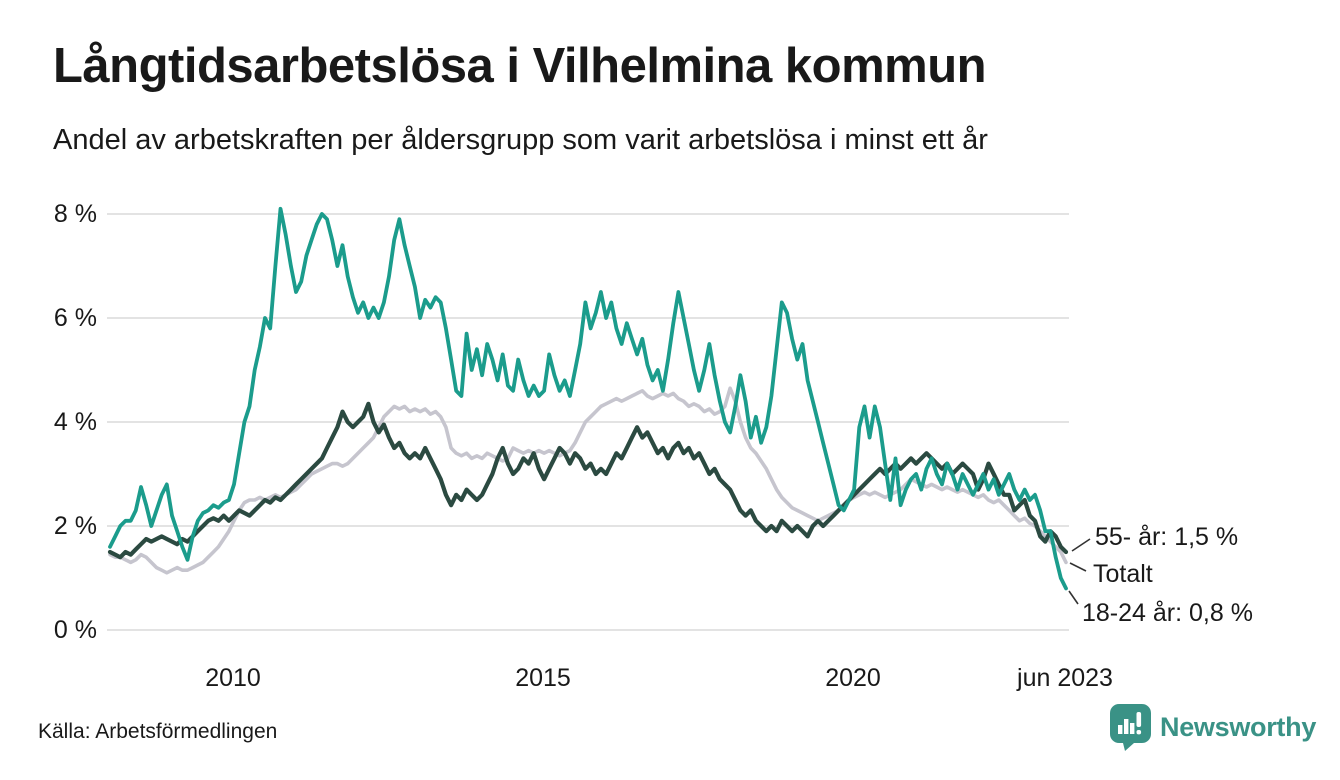 This screenshot has width=1340, height=780. Describe the element at coordinates (158, 731) in the screenshot. I see `source-note: Källa: Arbetsförmedlingen` at that location.